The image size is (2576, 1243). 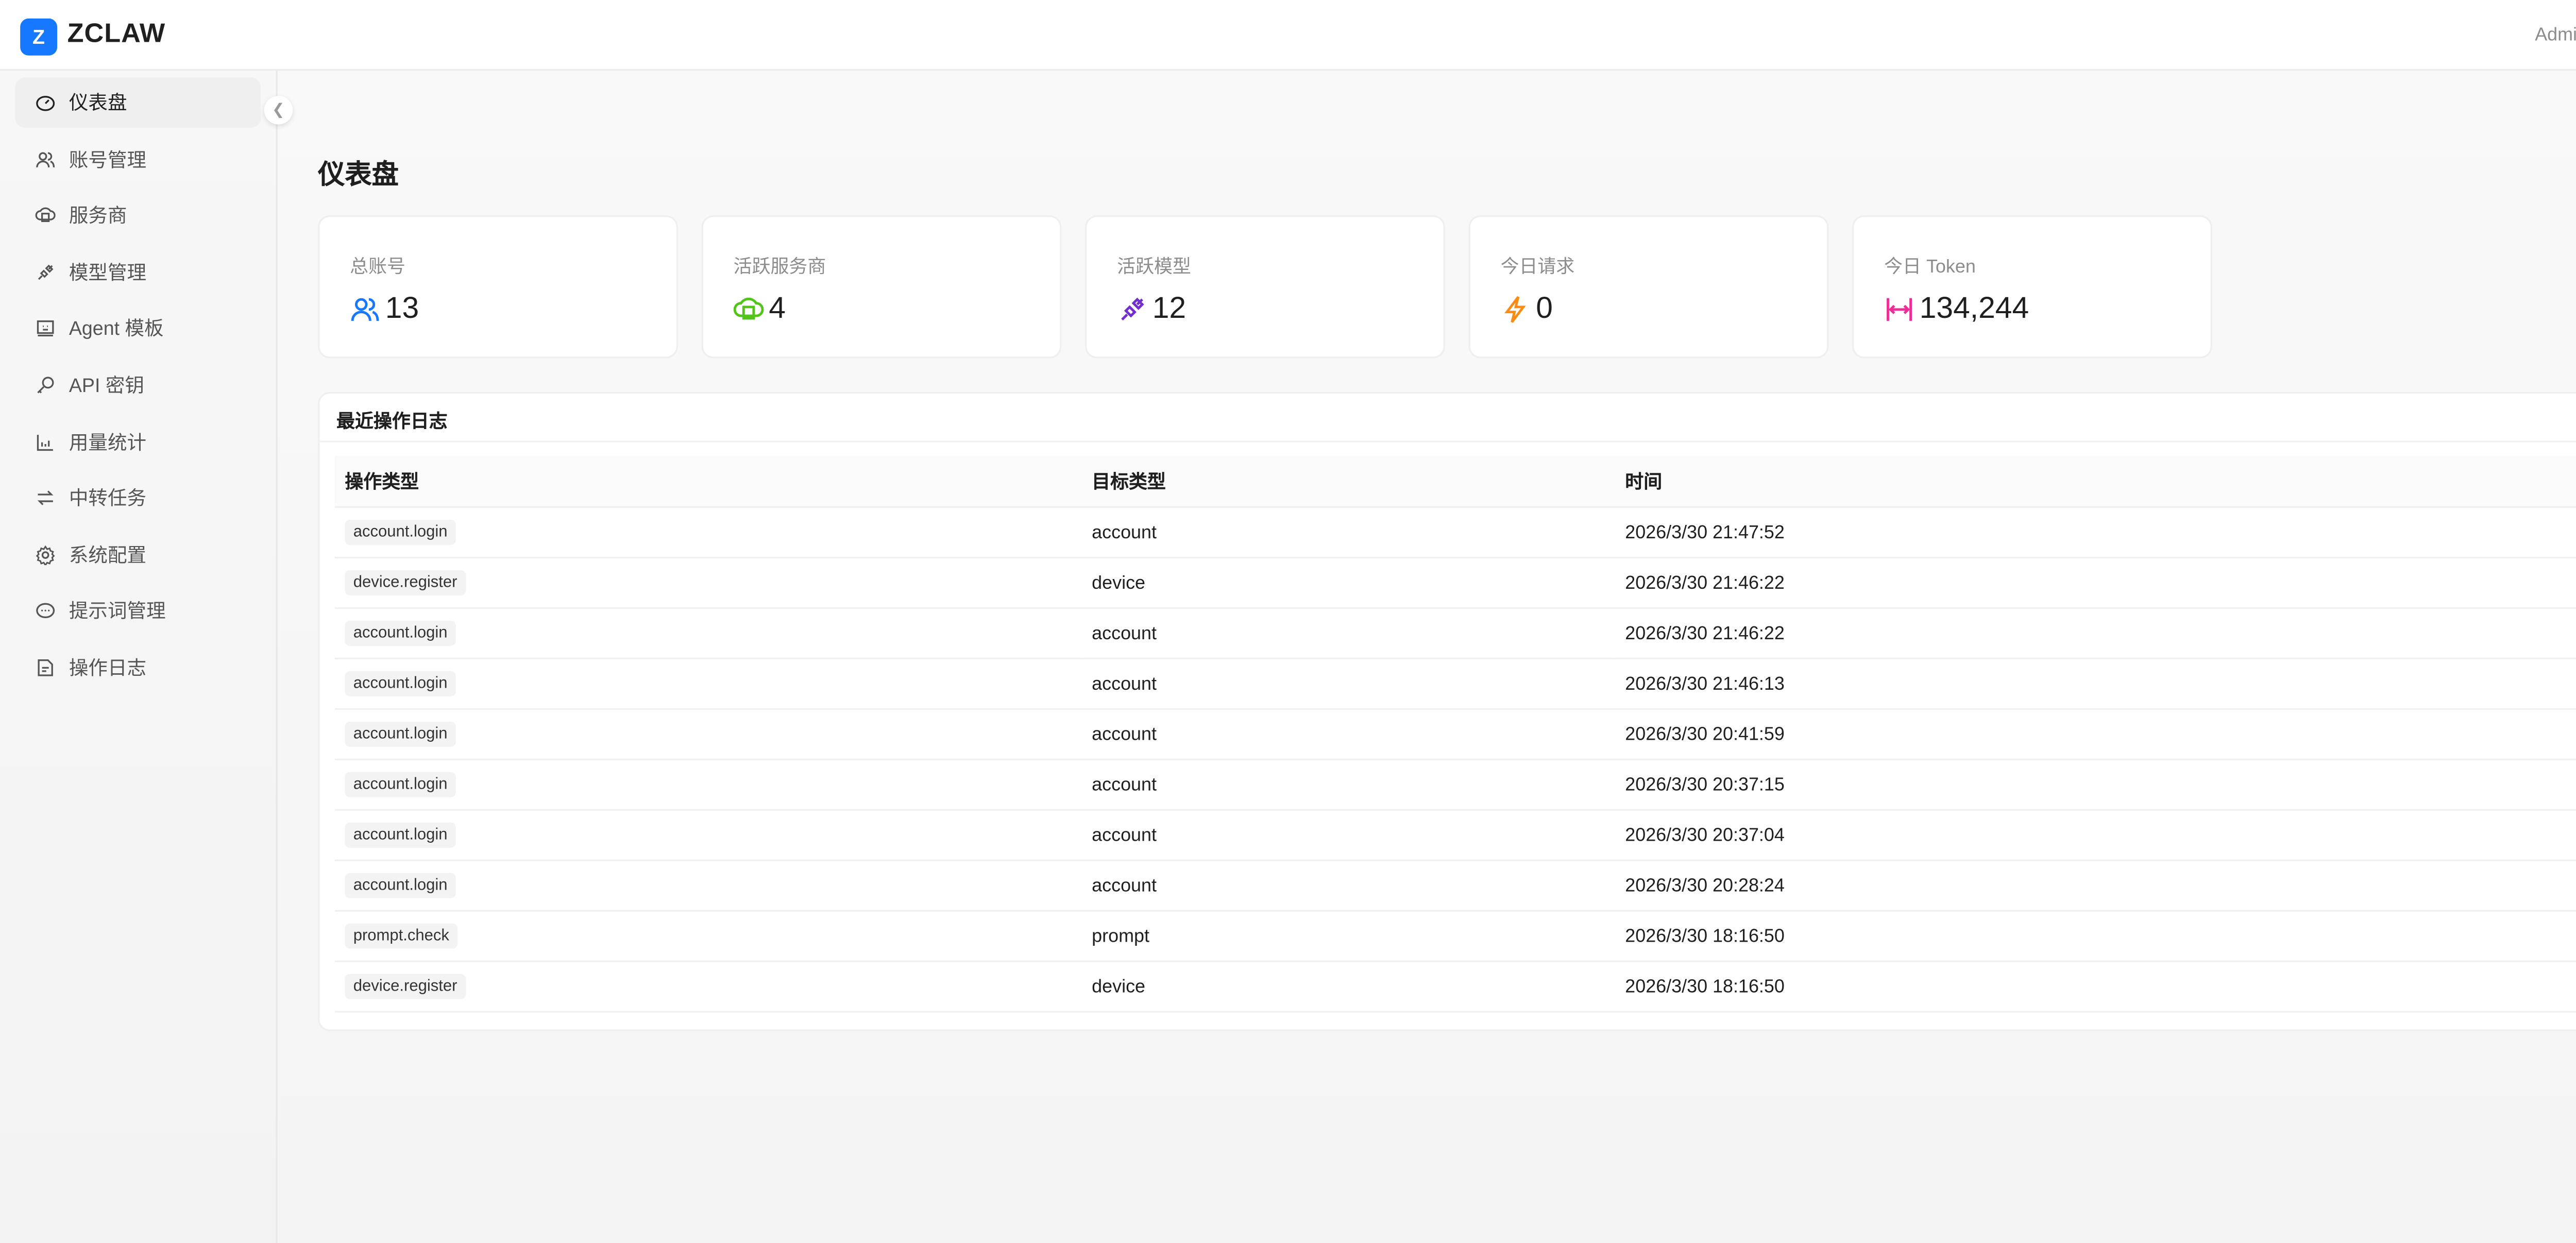 I want to click on sidebar-item-label: 中转任务, so click(x=108, y=500).